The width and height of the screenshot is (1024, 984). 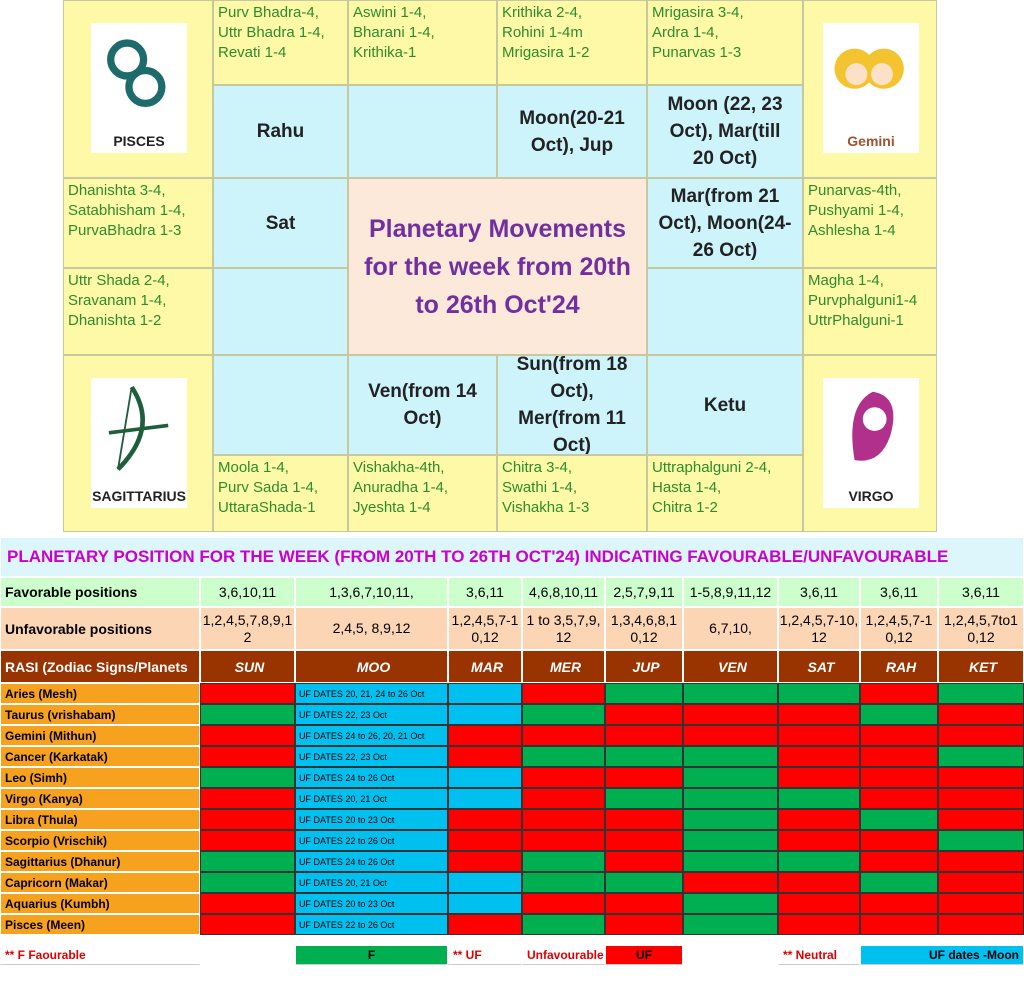 What do you see at coordinates (899, 666) in the screenshot?
I see `column-header: RAH` at bounding box center [899, 666].